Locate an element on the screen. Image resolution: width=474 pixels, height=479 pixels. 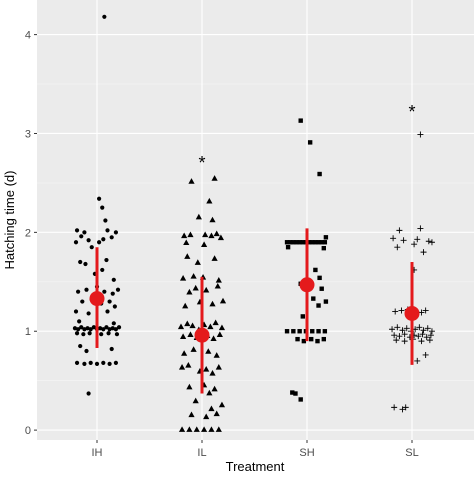
x-tick-label: IH is located at coordinates (97, 453).